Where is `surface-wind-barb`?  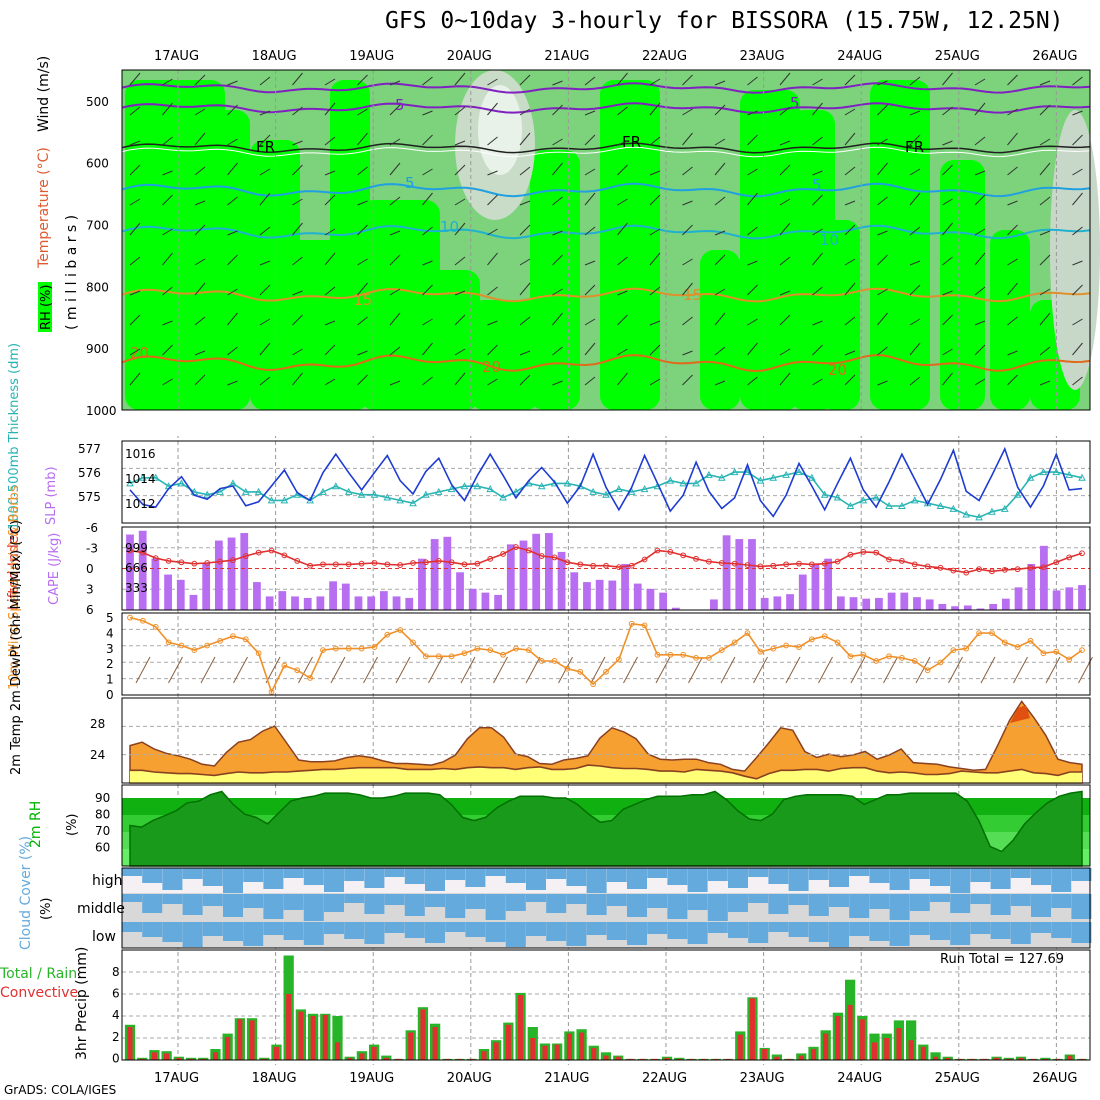
surface-wind-barb is located at coordinates (240, 670).